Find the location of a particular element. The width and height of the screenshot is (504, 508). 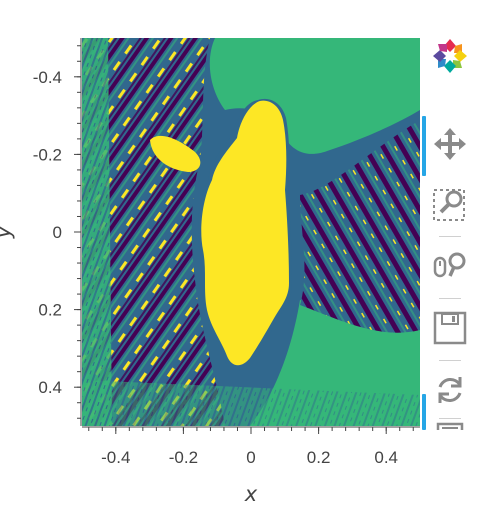

pan-active-indicator is located at coordinates (424, 146).